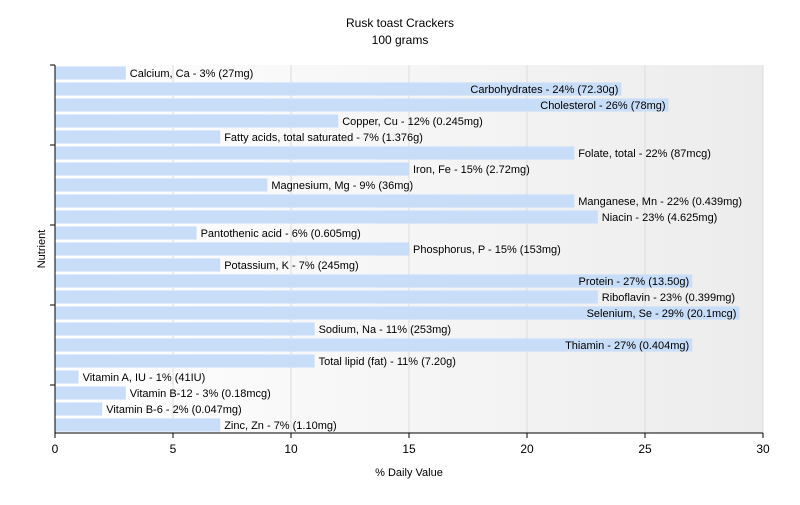 The image size is (800, 505). I want to click on bar-label: Riboflavin - 23% (0.399mg), so click(668, 298).